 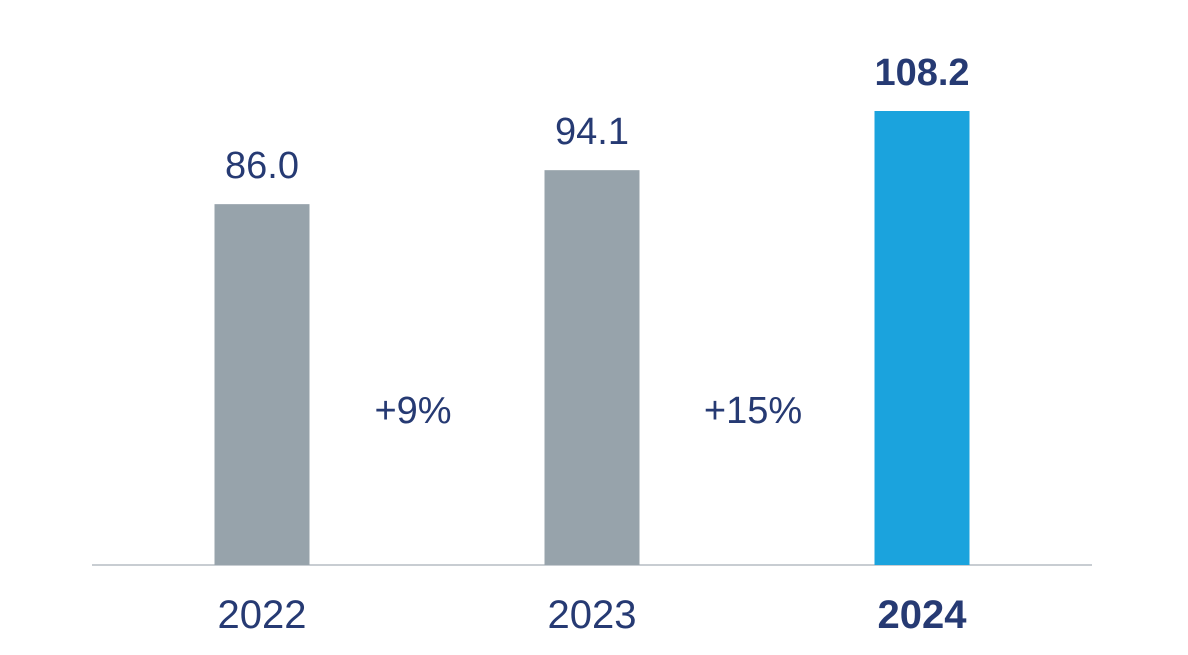 I want to click on category-labels-group: 2022 2023 2024, so click(x=593, y=615).